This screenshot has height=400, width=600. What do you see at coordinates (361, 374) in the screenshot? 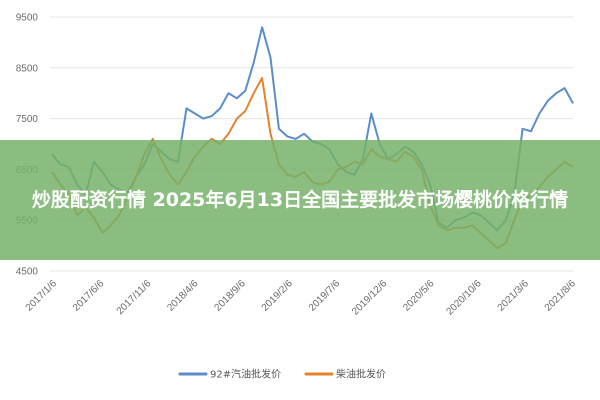
I see `legend-label-1: 柴油批发价` at bounding box center [361, 374].